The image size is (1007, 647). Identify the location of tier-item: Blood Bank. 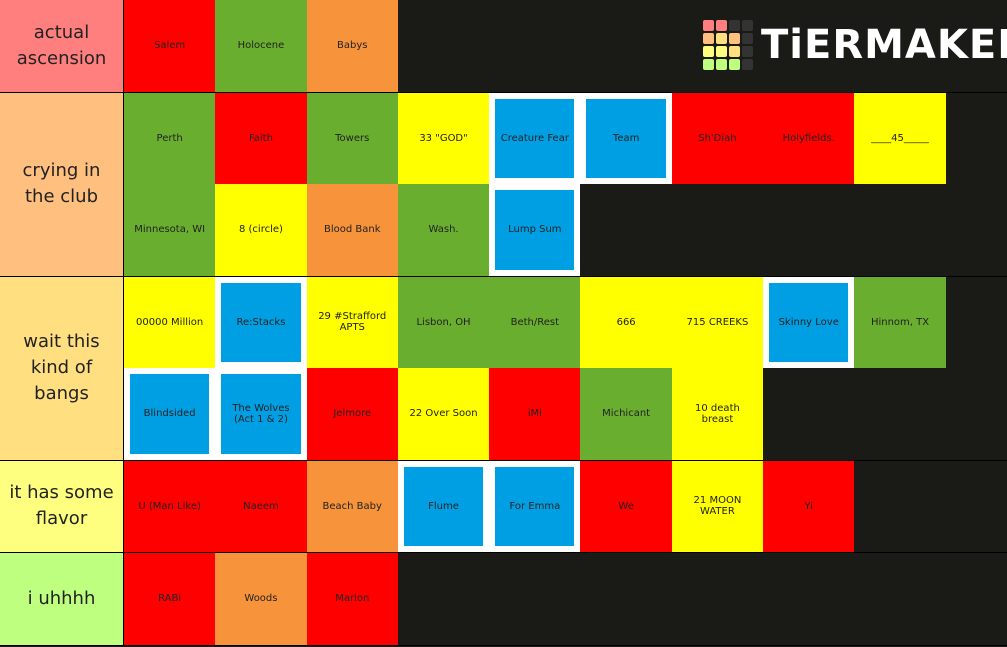
(352, 230).